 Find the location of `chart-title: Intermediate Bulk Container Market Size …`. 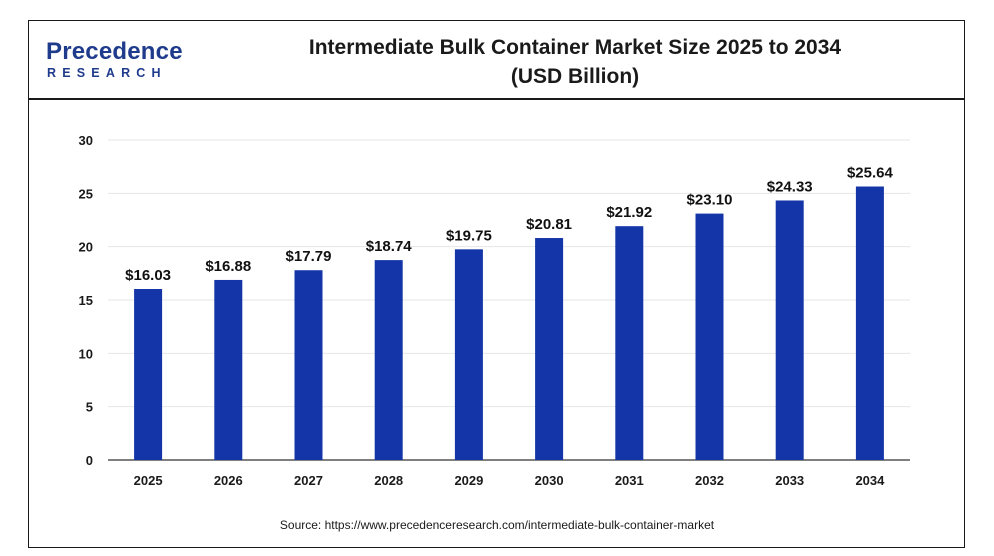

chart-title: Intermediate Bulk Container Market Size … is located at coordinates (575, 47).